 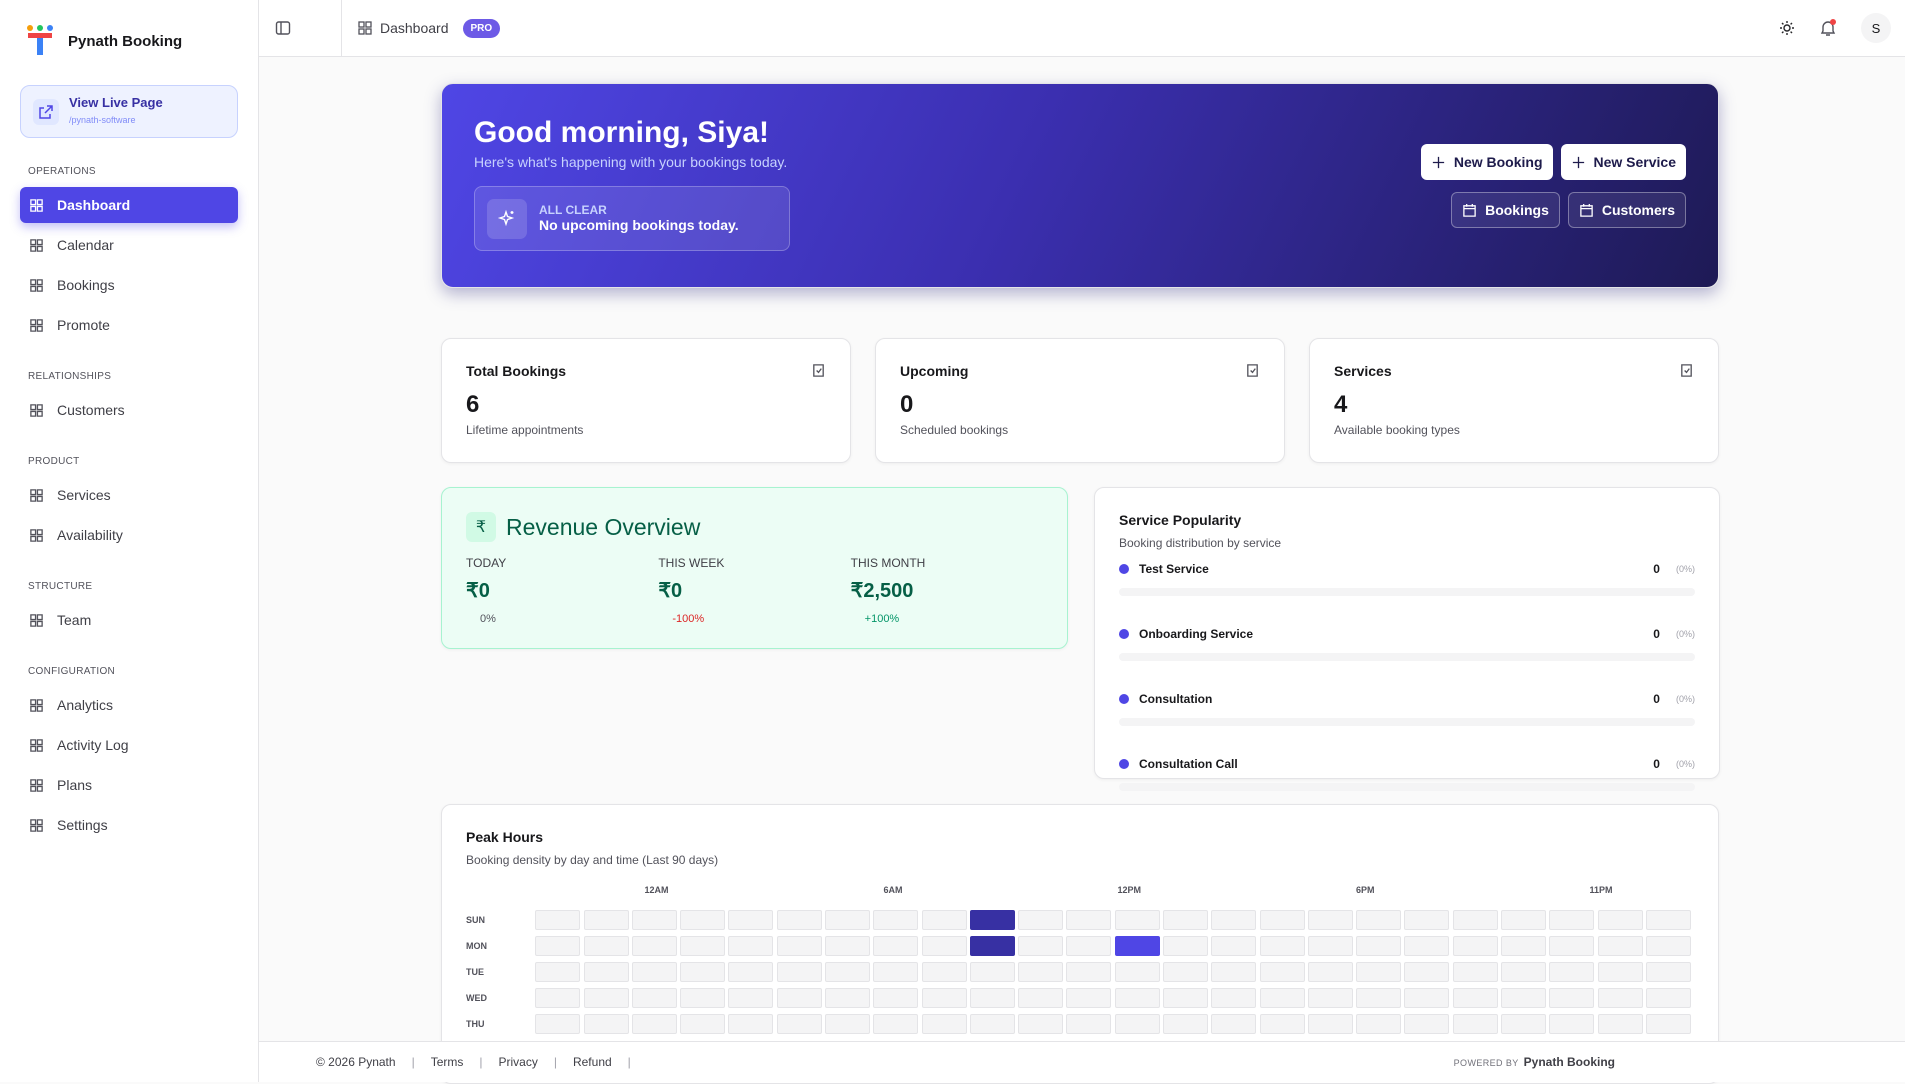 I want to click on button-label: New Service, so click(x=1635, y=162).